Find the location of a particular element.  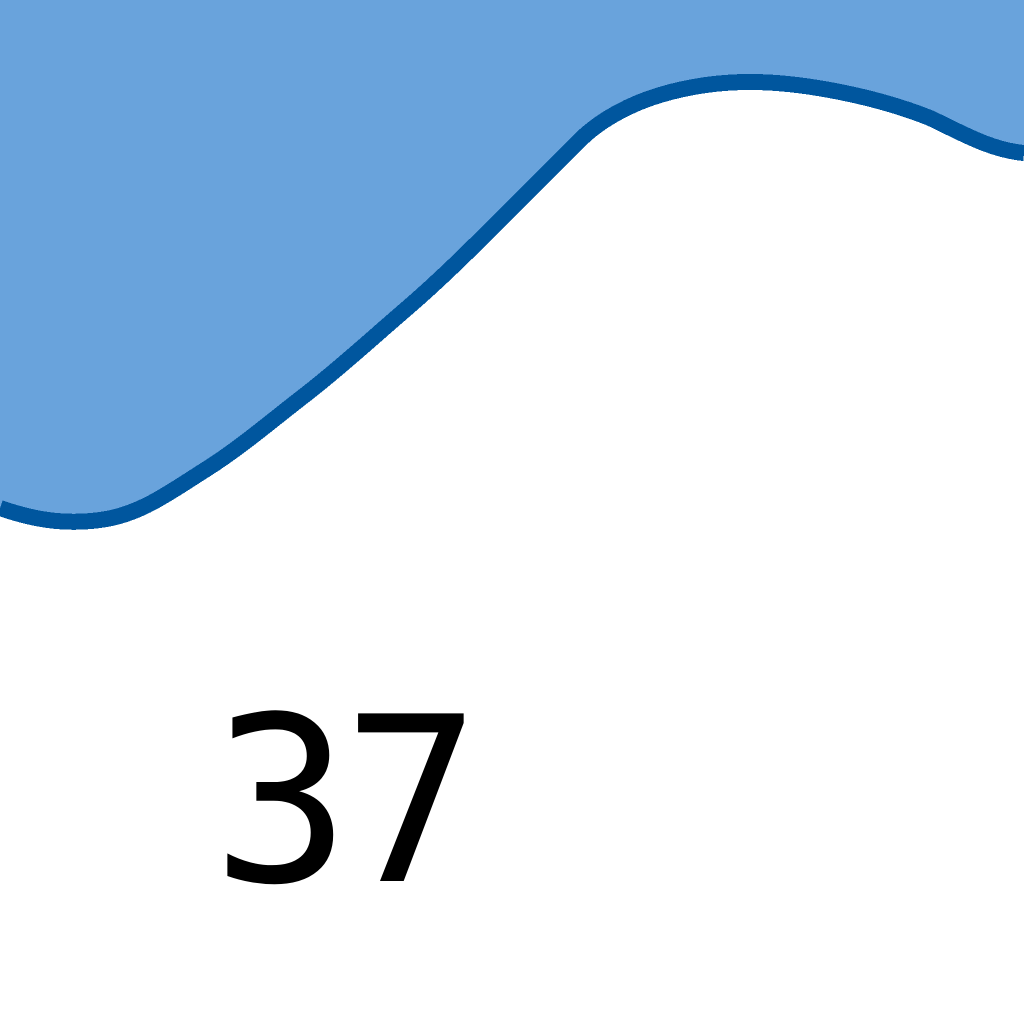

number-label: 37 is located at coordinates (346, 802).